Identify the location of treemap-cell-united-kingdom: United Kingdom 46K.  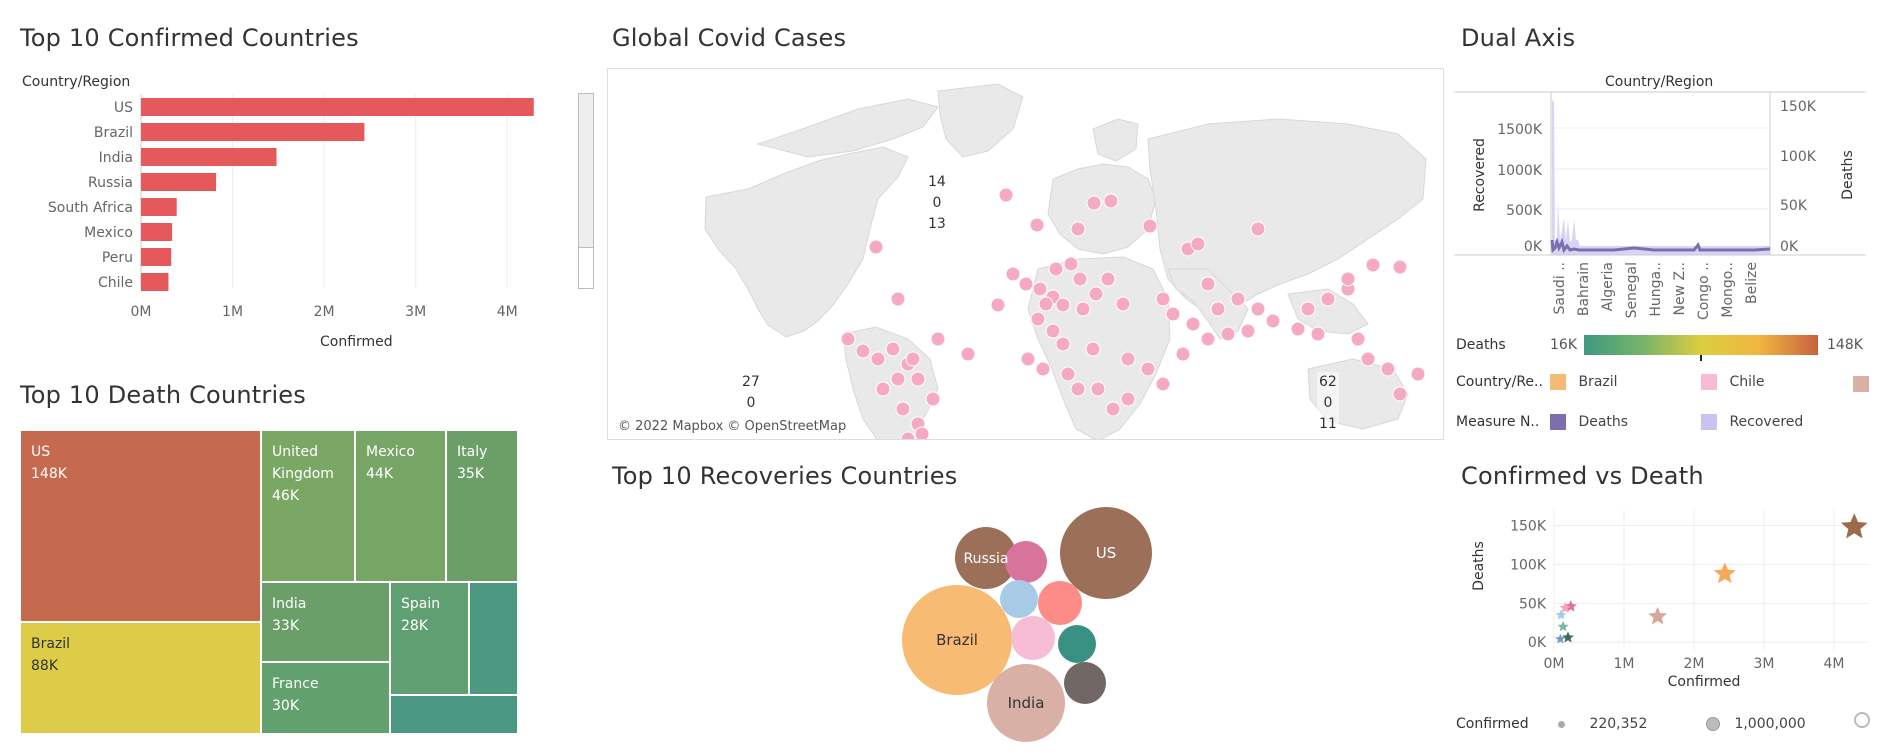
(308, 506).